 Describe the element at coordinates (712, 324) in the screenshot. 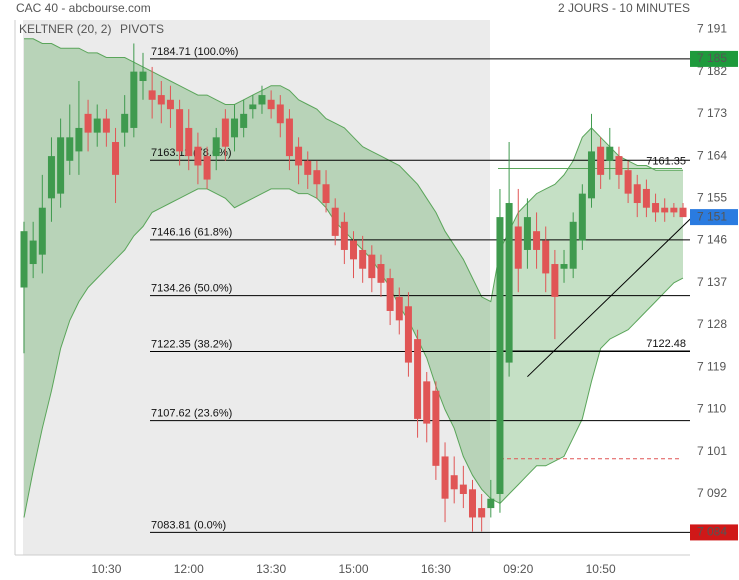

I see `y-tick-label: 7 128` at that location.